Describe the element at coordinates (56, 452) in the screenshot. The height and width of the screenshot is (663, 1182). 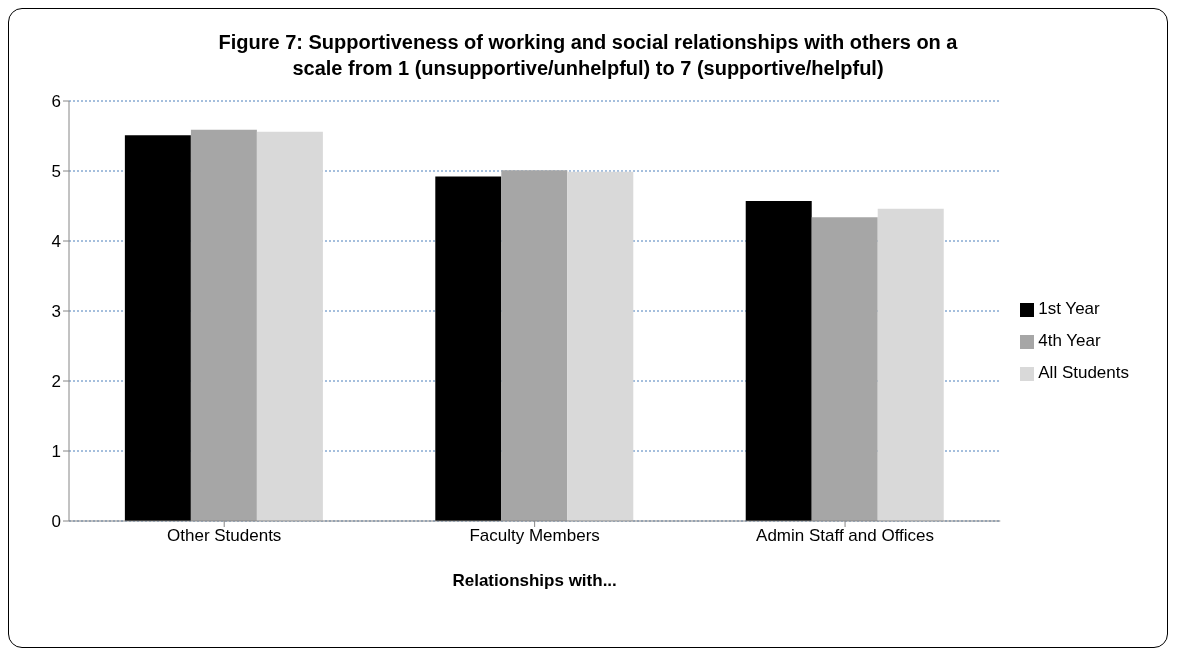
I see `y-tick-label: 1` at that location.